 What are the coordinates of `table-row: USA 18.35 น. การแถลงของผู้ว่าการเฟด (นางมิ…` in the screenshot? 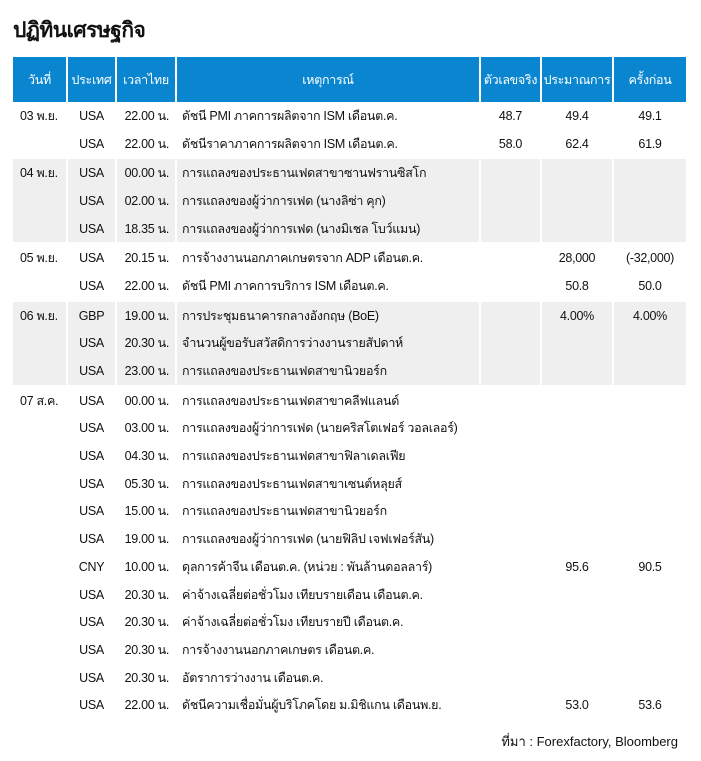 It's located at (349, 229).